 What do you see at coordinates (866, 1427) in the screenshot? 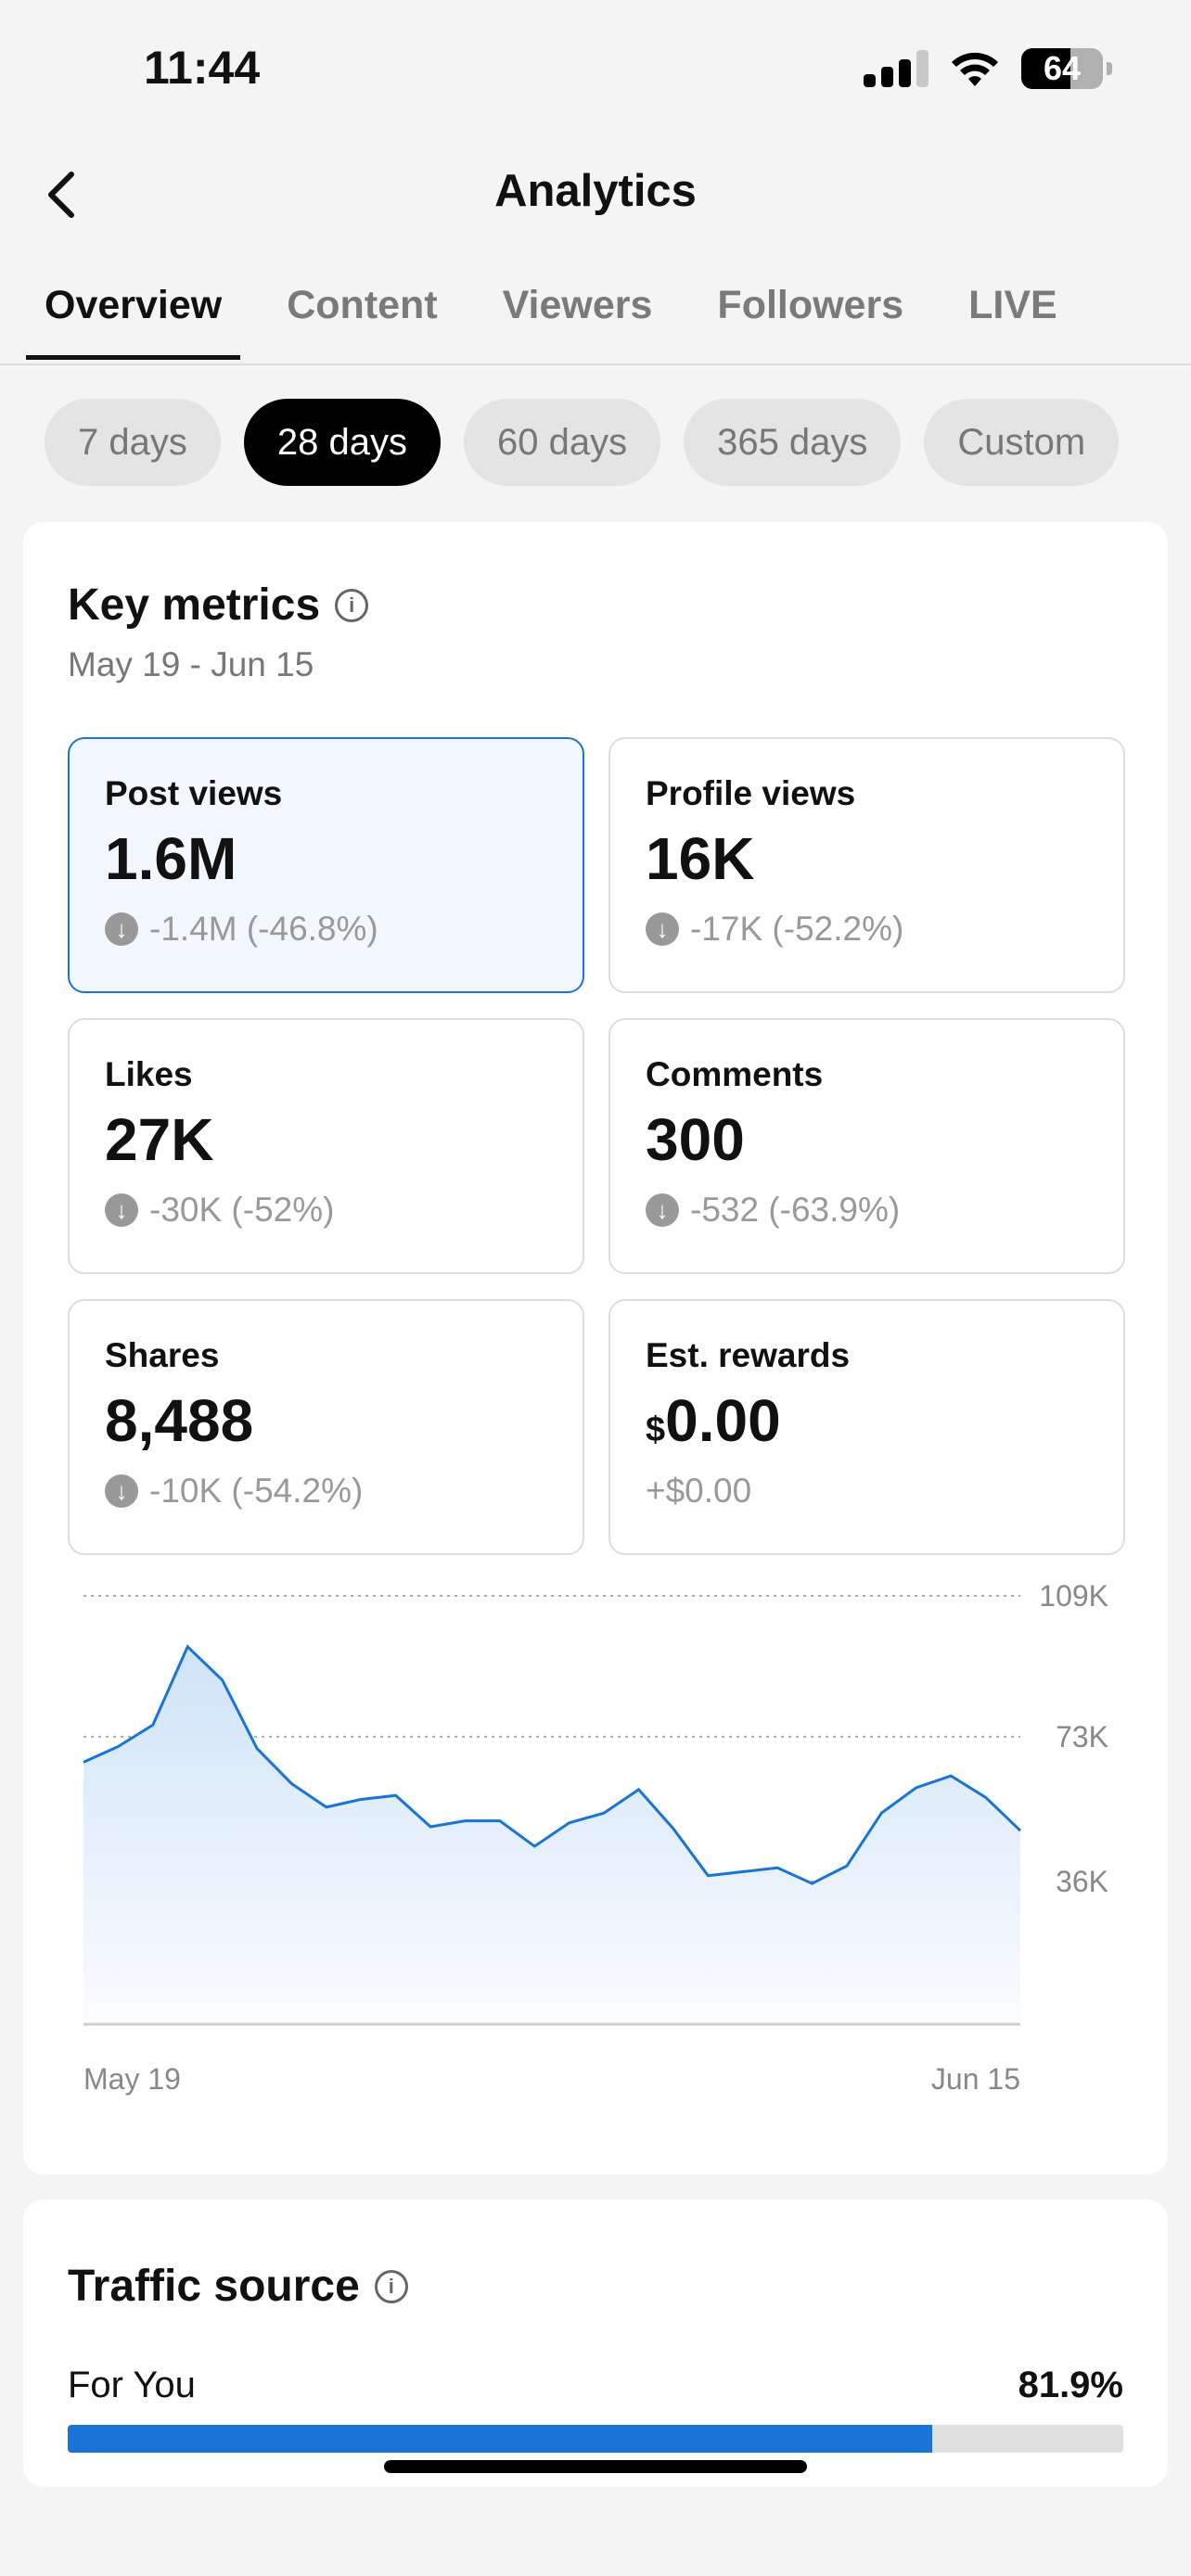
I see `metric-est-rewards: Est. rewards $0.00 +$0.00` at bounding box center [866, 1427].